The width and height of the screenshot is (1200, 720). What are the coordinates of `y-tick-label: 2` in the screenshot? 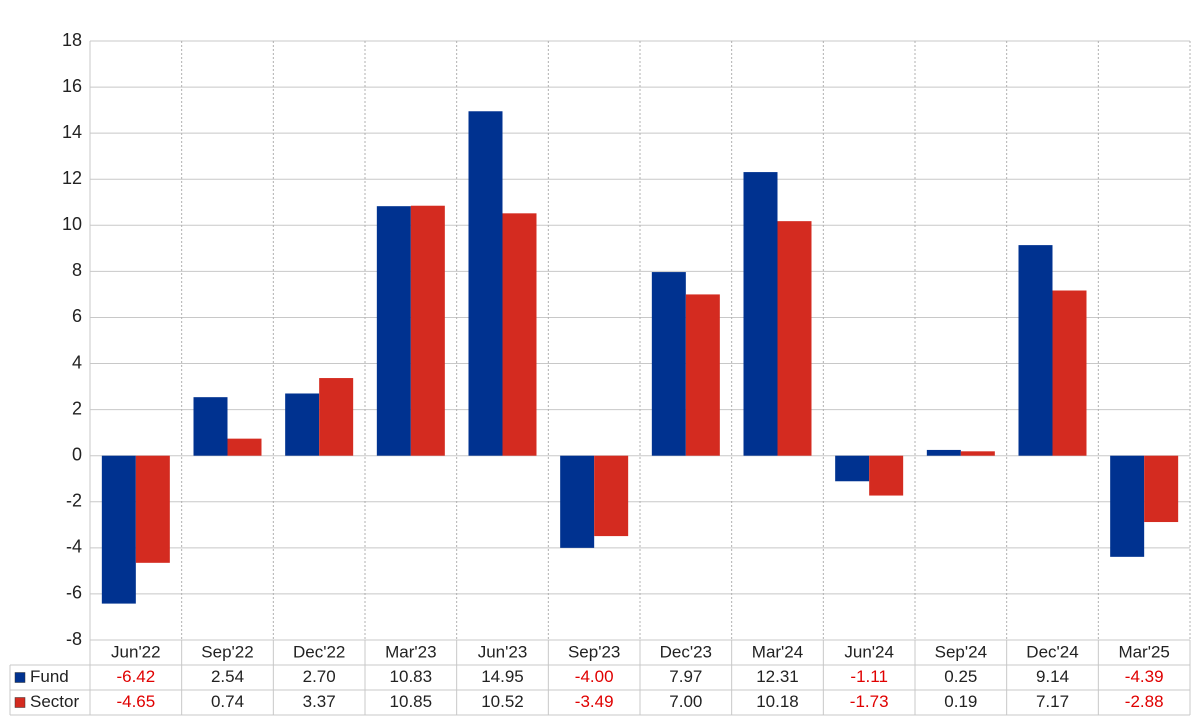 It's located at (77, 408).